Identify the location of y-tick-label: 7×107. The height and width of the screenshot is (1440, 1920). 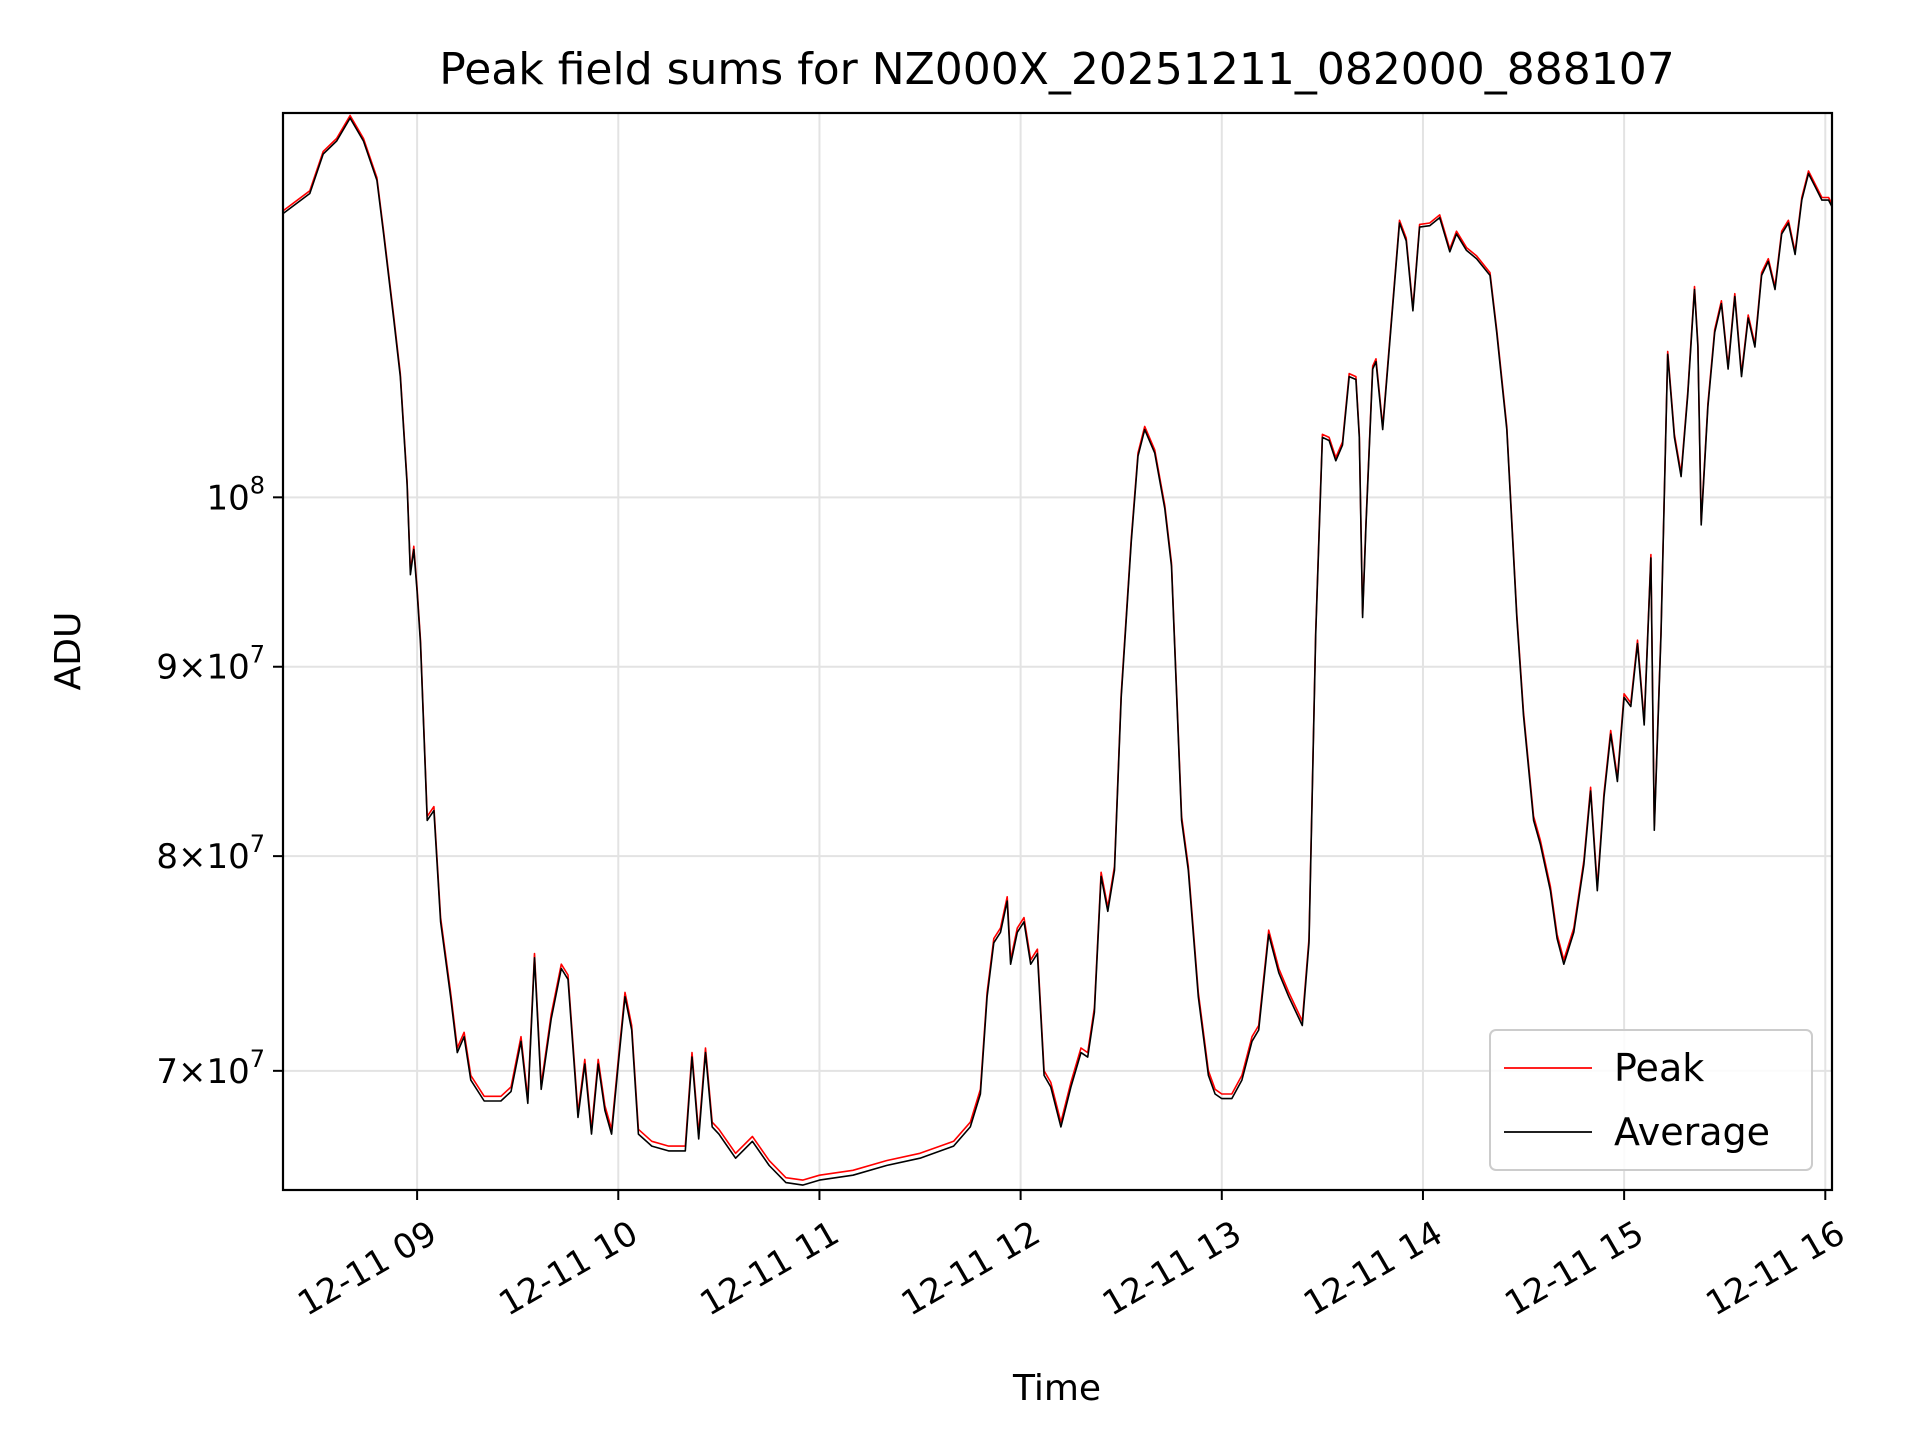
(210, 1068).